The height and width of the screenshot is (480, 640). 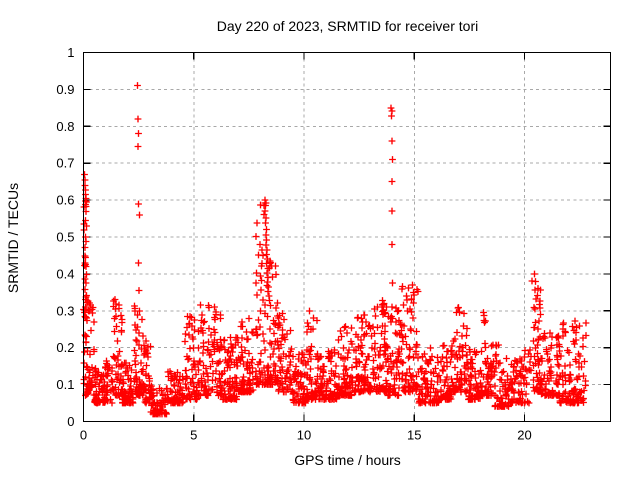 What do you see at coordinates (65, 273) in the screenshot?
I see `y-tick-label: 0.4` at bounding box center [65, 273].